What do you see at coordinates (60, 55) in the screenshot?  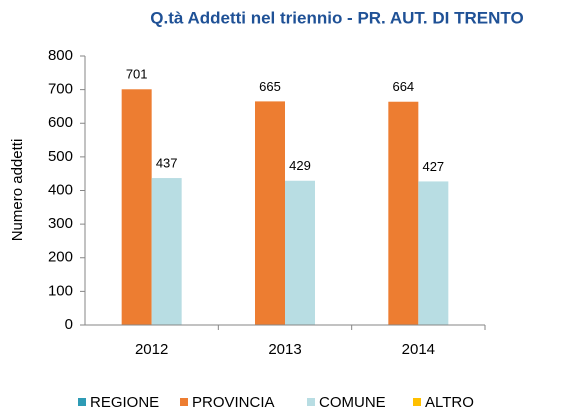 I see `y-tick-label: 800` at bounding box center [60, 55].